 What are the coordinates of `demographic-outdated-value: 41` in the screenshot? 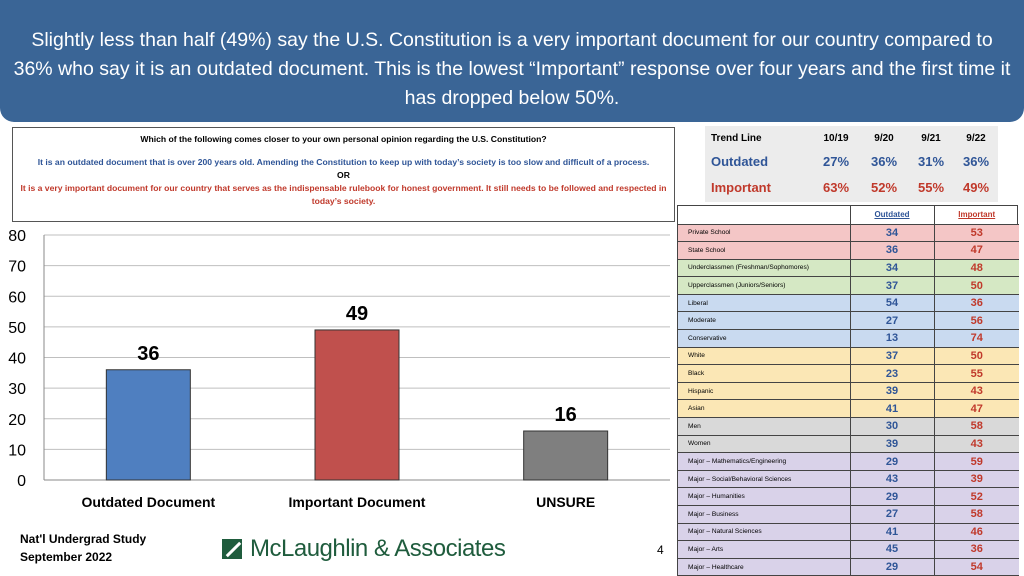 It's located at (891, 409).